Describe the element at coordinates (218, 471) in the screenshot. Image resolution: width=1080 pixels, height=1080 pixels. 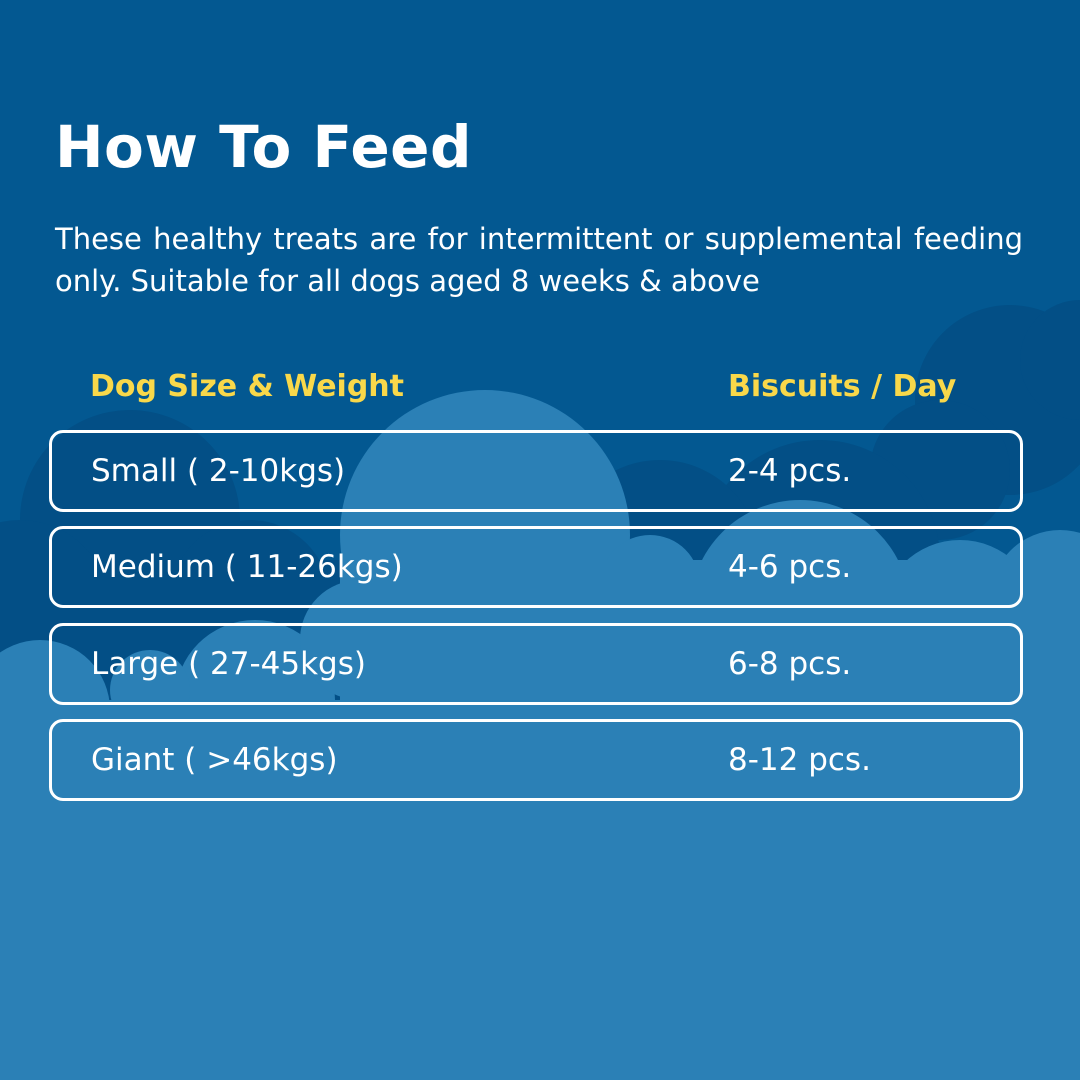
I see `dog-size-cell: Small ( 2-10kgs)` at that location.